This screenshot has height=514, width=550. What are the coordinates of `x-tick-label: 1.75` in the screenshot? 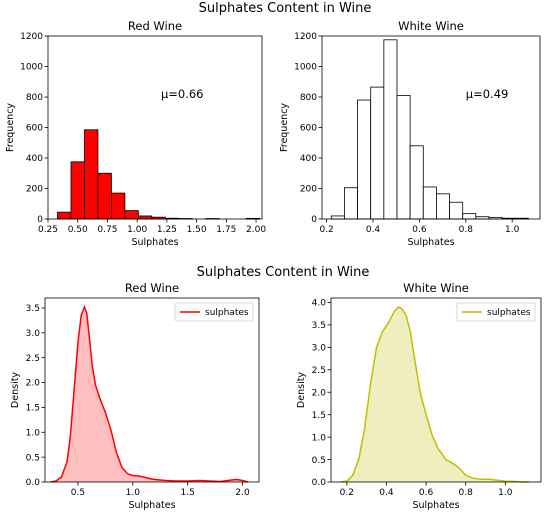 It's located at (226, 230).